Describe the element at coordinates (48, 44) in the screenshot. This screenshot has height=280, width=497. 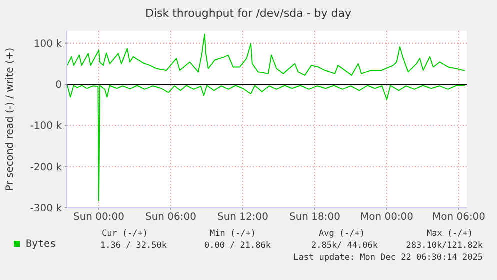
I see `y-tick-label: 100 k` at that location.